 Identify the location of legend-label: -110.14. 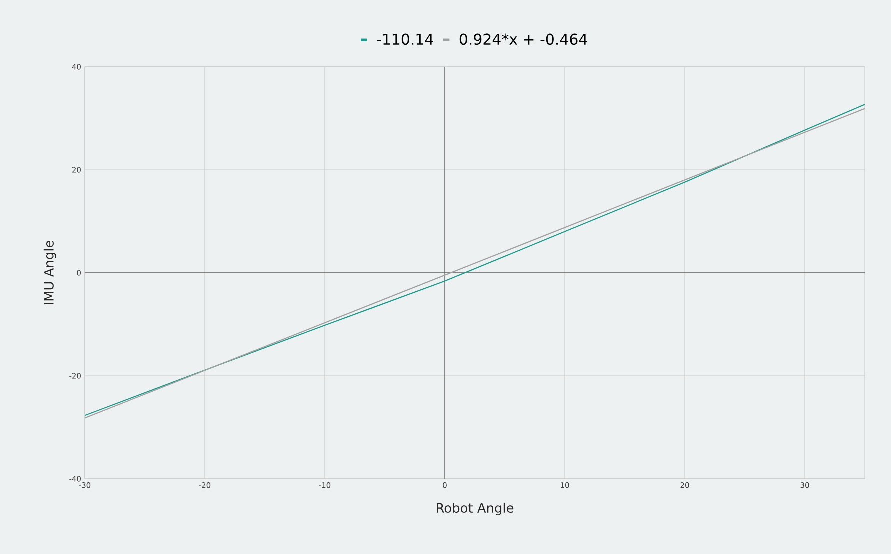
(405, 40).